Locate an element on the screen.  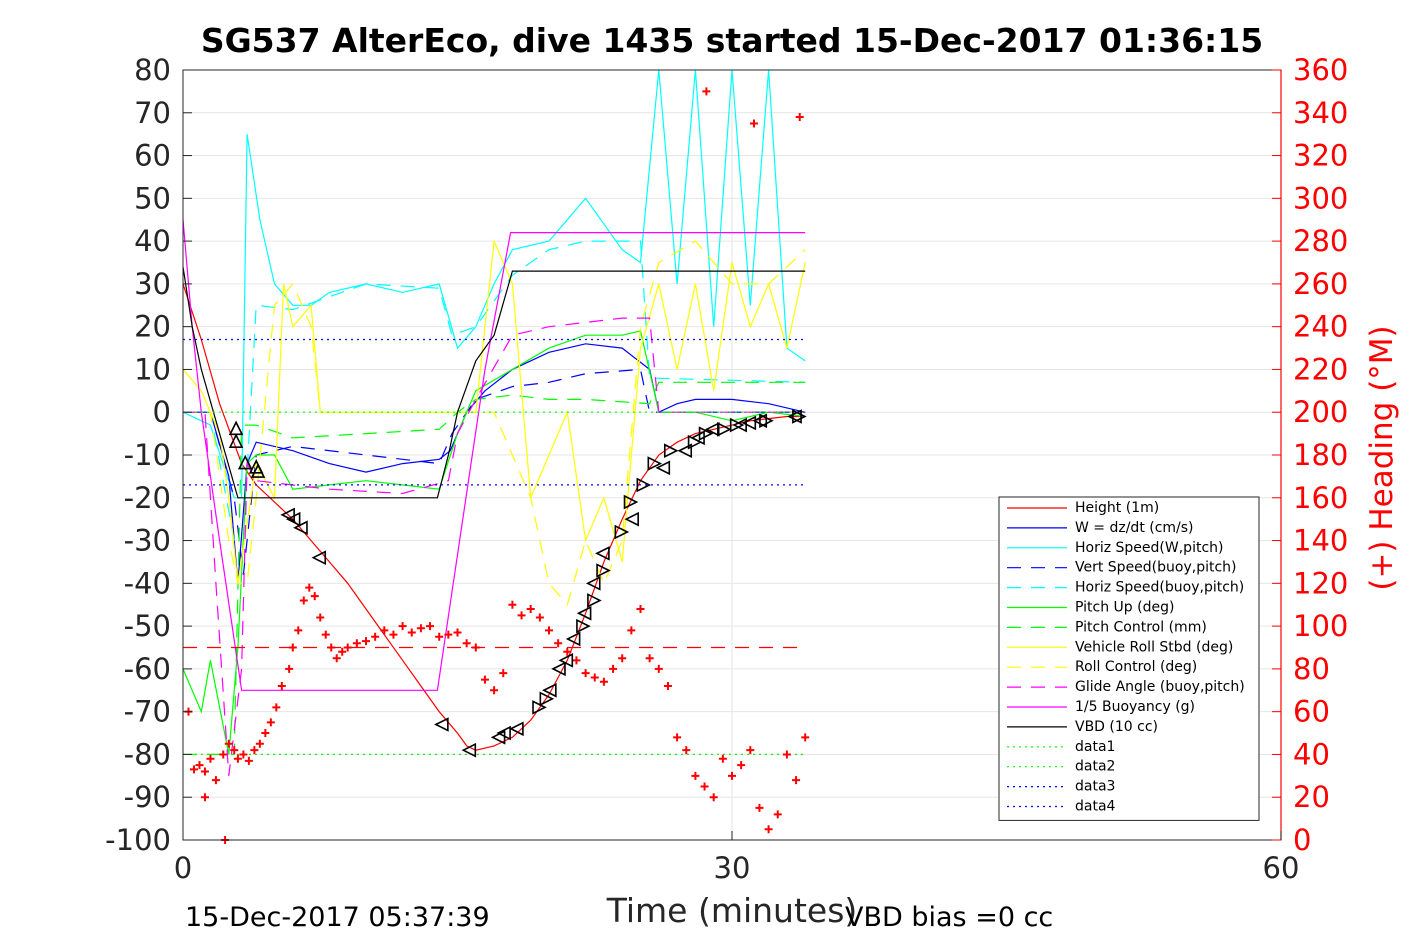
y-tick-label: -10 is located at coordinates (147, 455).